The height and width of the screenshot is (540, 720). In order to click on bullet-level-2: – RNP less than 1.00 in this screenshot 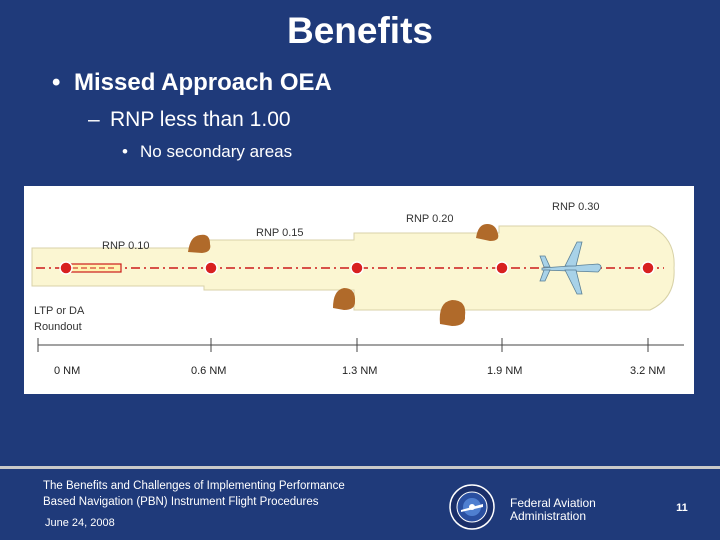, I will do `click(189, 120)`.